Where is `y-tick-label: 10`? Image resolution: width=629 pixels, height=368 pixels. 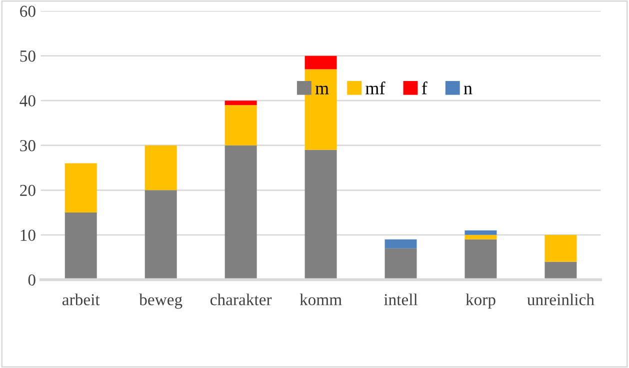
y-tick-label: 10 is located at coordinates (28, 235).